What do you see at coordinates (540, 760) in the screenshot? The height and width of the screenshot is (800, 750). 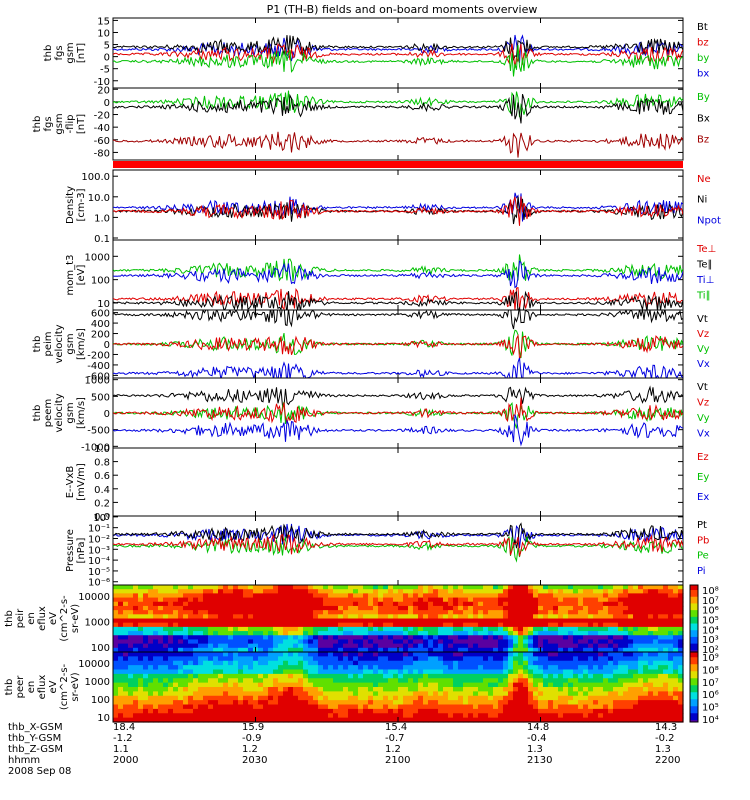 I see `orbit-value: 2130` at bounding box center [540, 760].